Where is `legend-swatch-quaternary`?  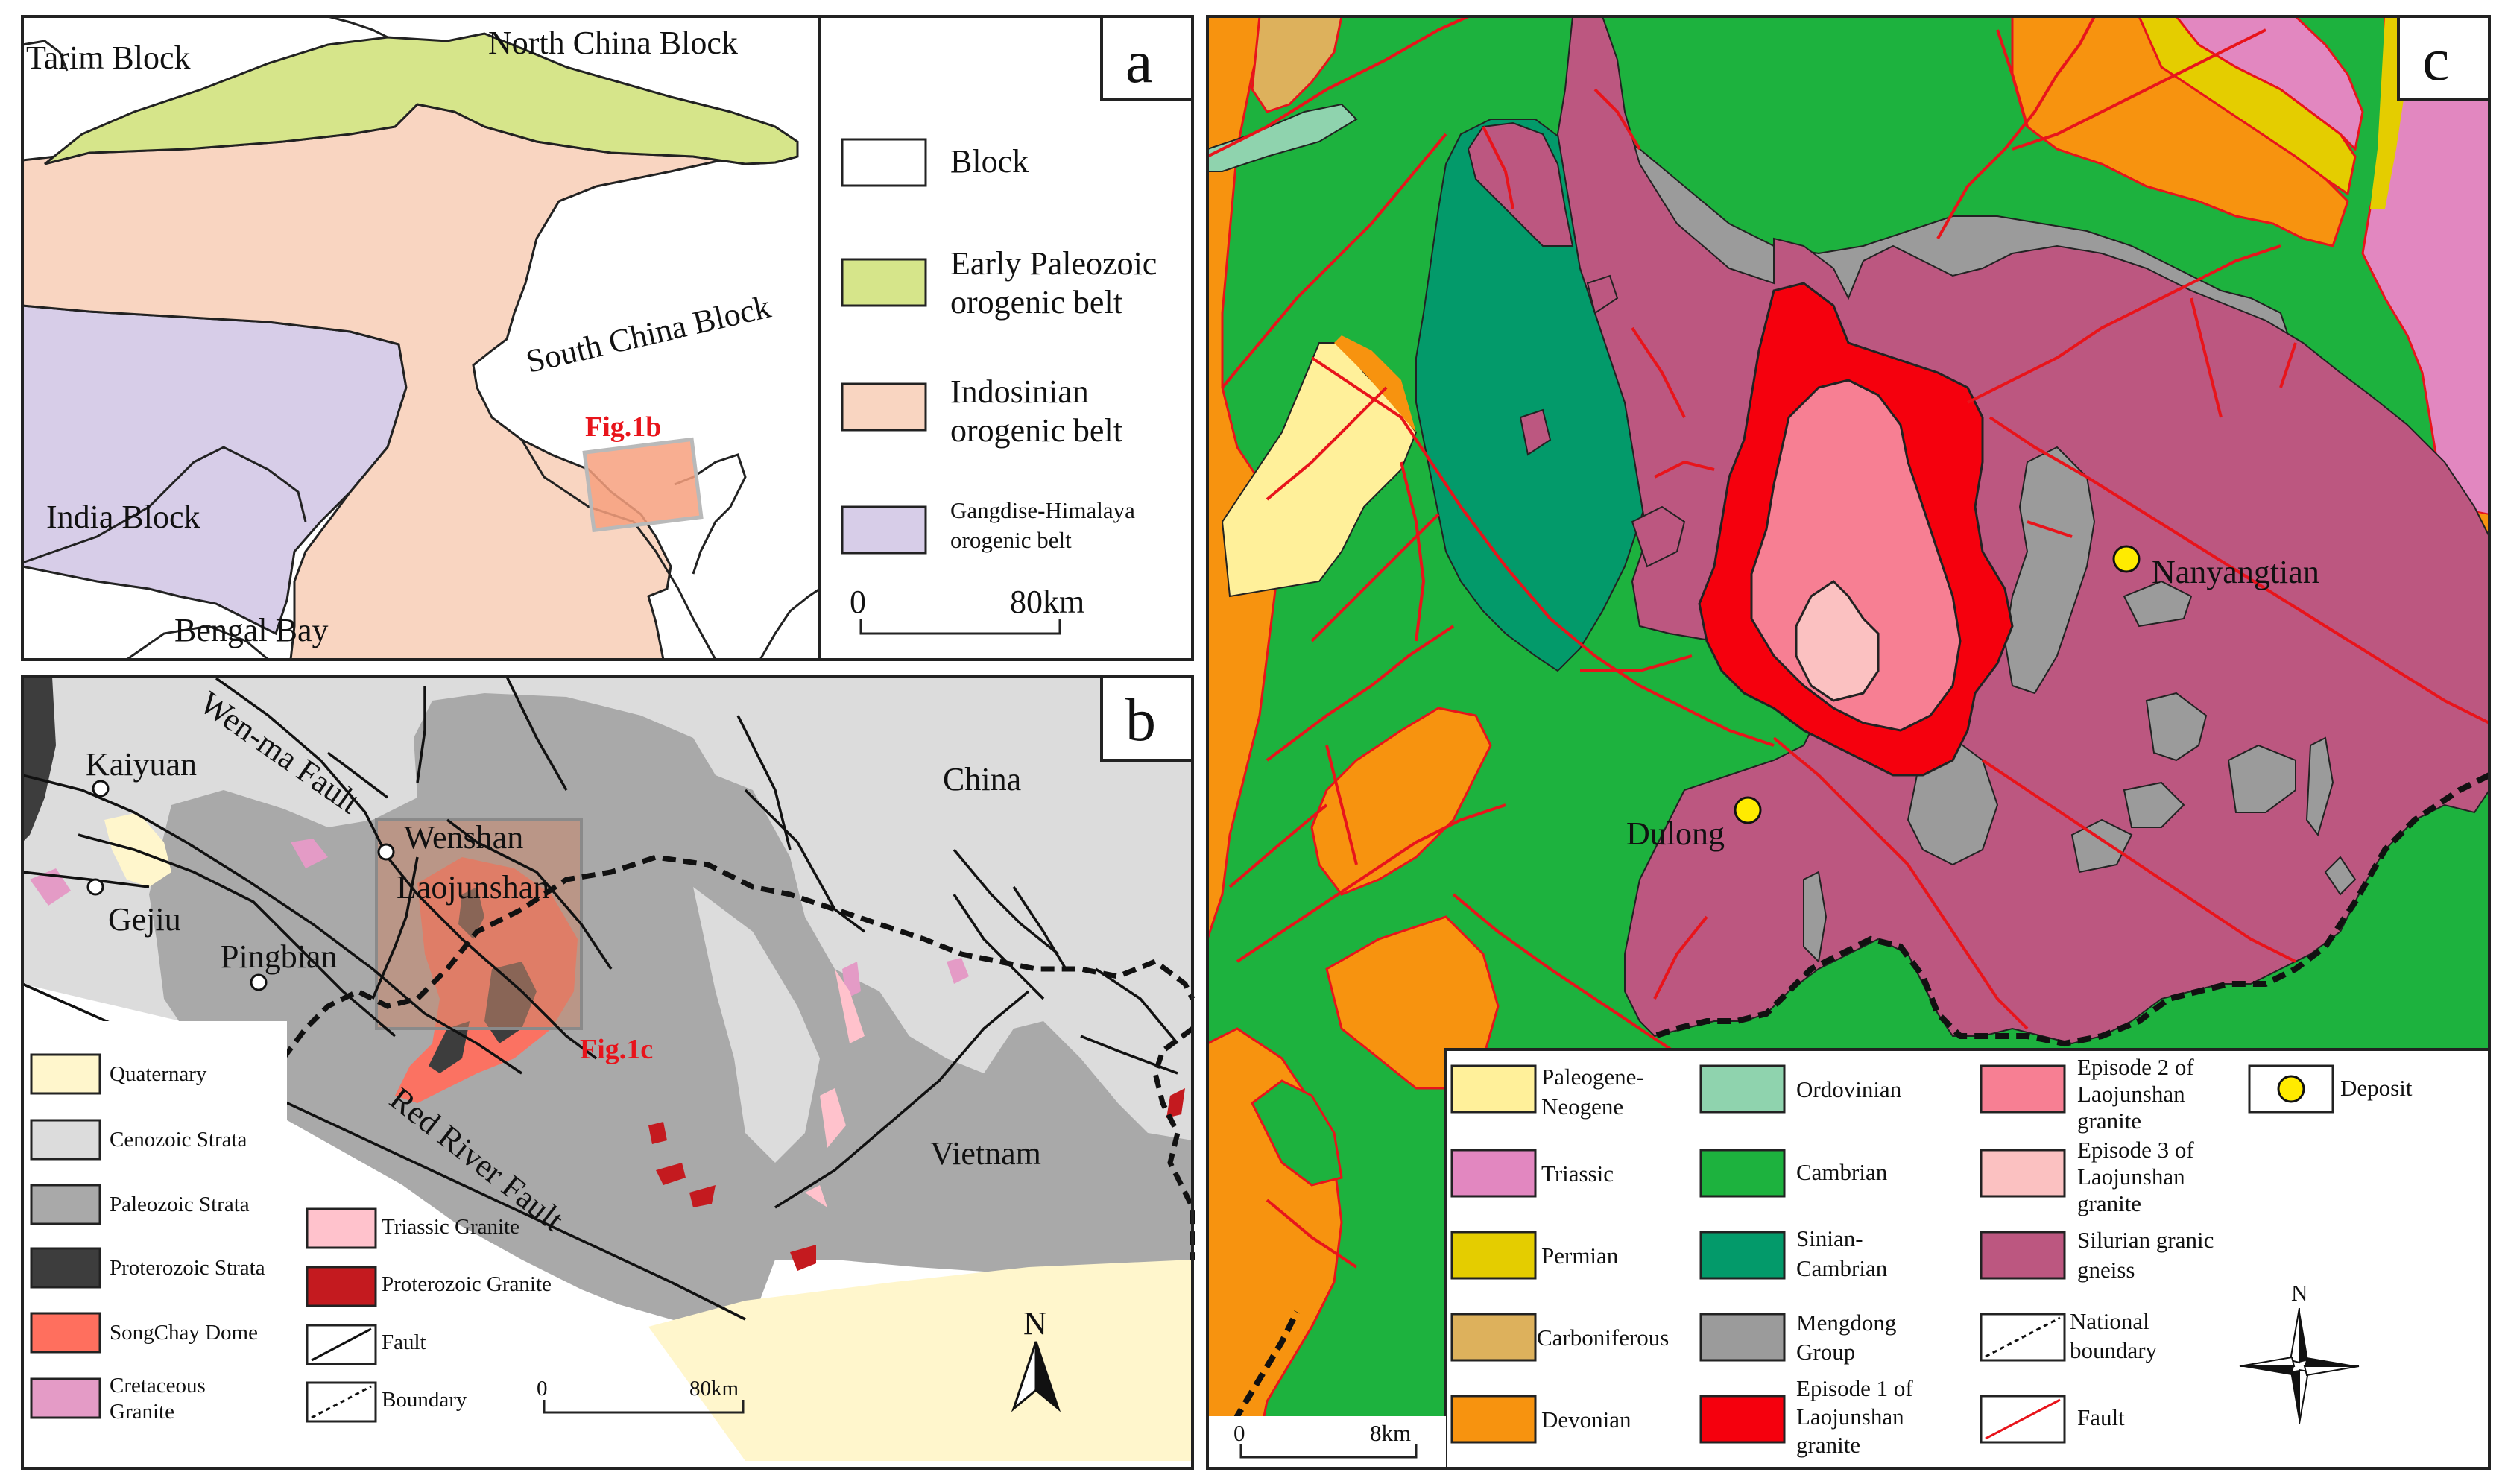 legend-swatch-quaternary is located at coordinates (65, 1074).